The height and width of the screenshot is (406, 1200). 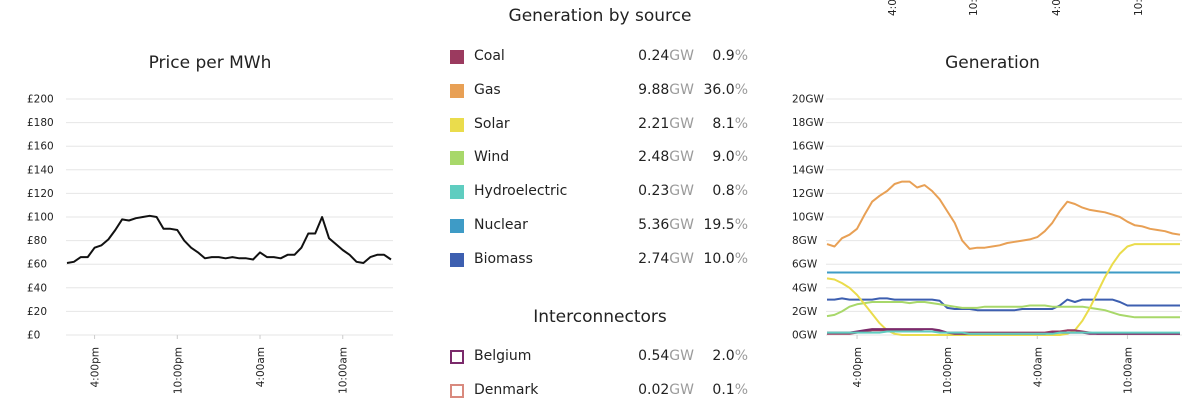 I want to click on source-percent: 9.0%, so click(x=730, y=157).